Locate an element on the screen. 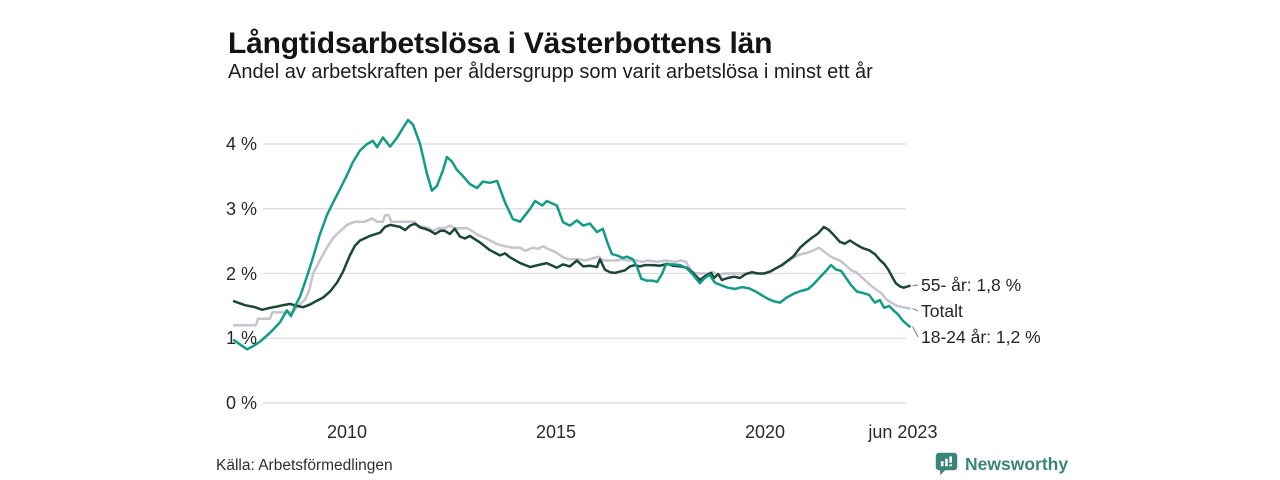 This screenshot has height=480, width=1280. y-tick-label-3: 3 % is located at coordinates (241, 208).